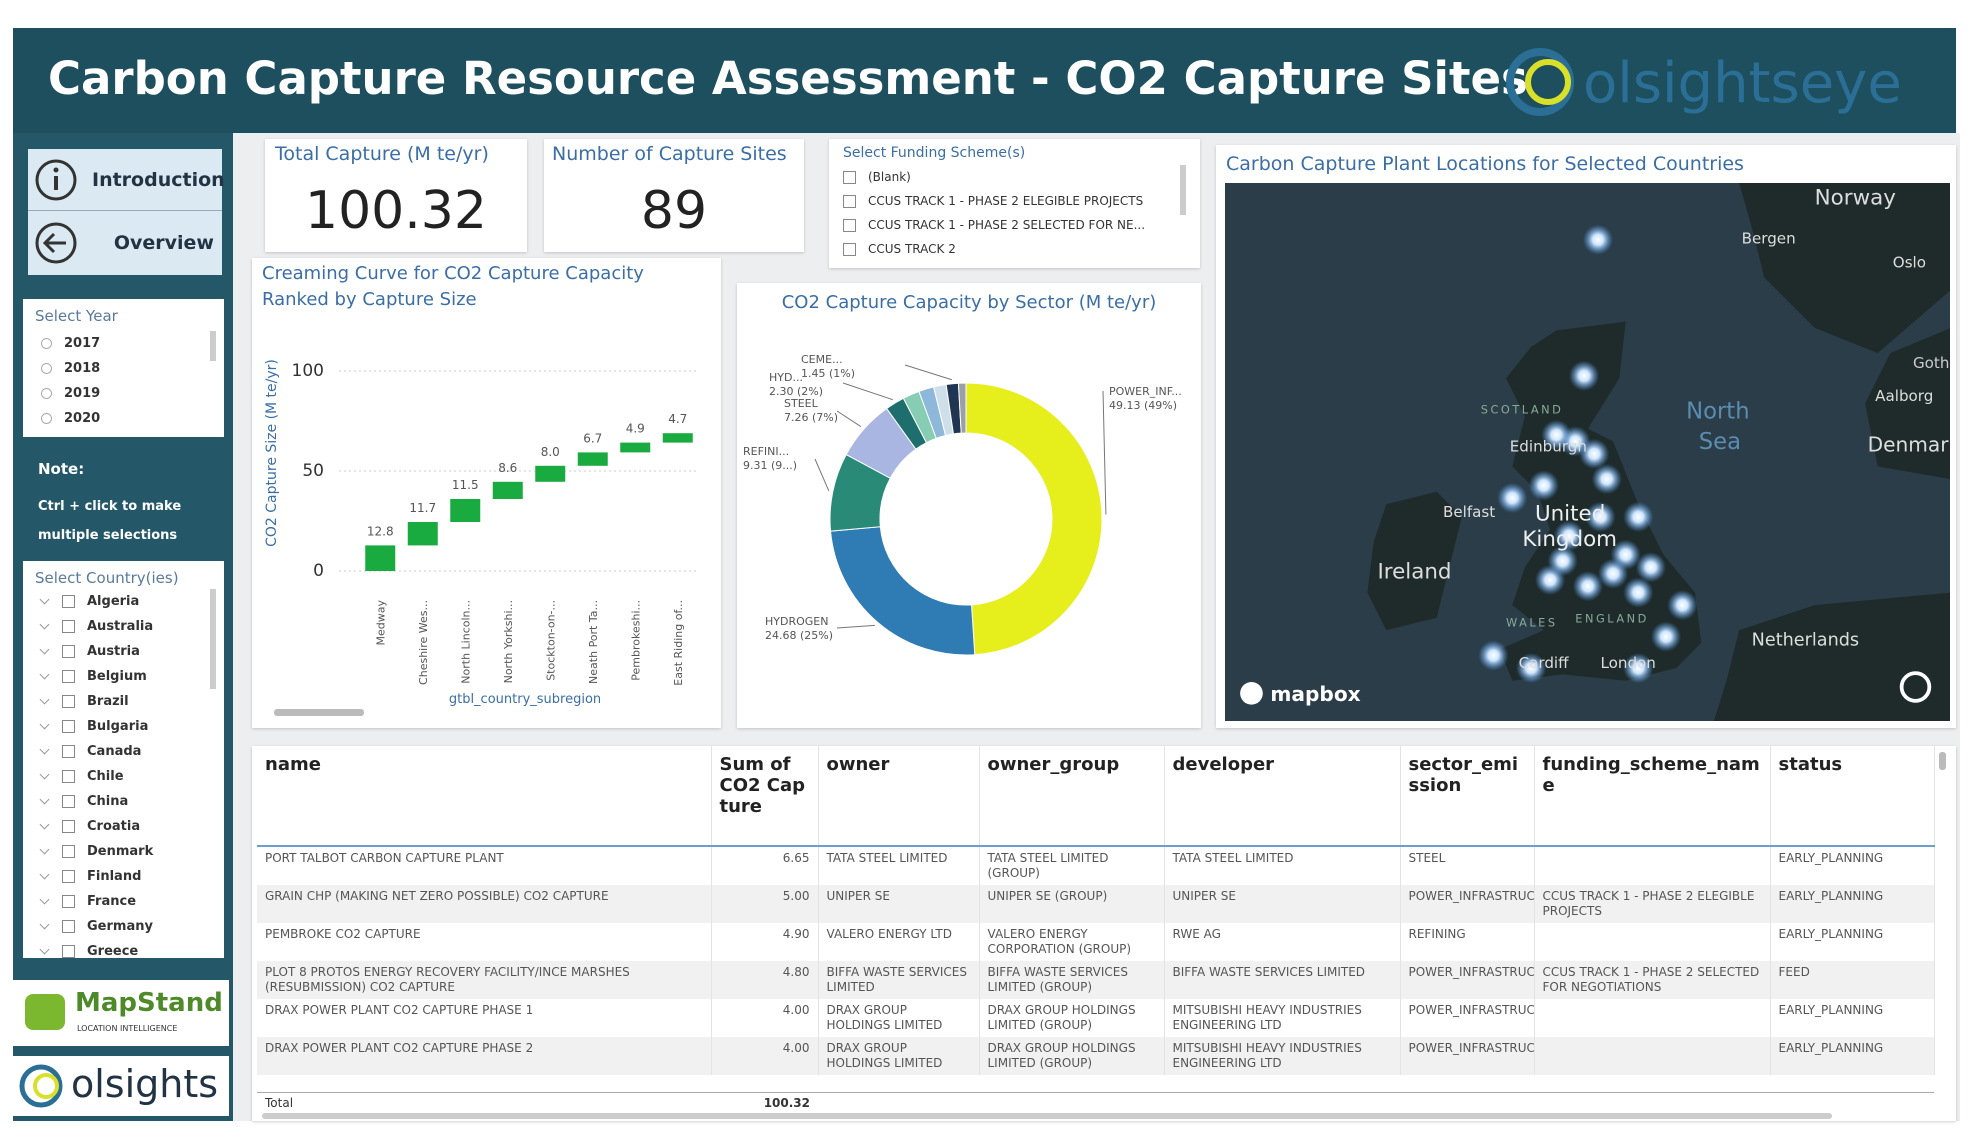  I want to click on column-header: developer, so click(1282, 796).